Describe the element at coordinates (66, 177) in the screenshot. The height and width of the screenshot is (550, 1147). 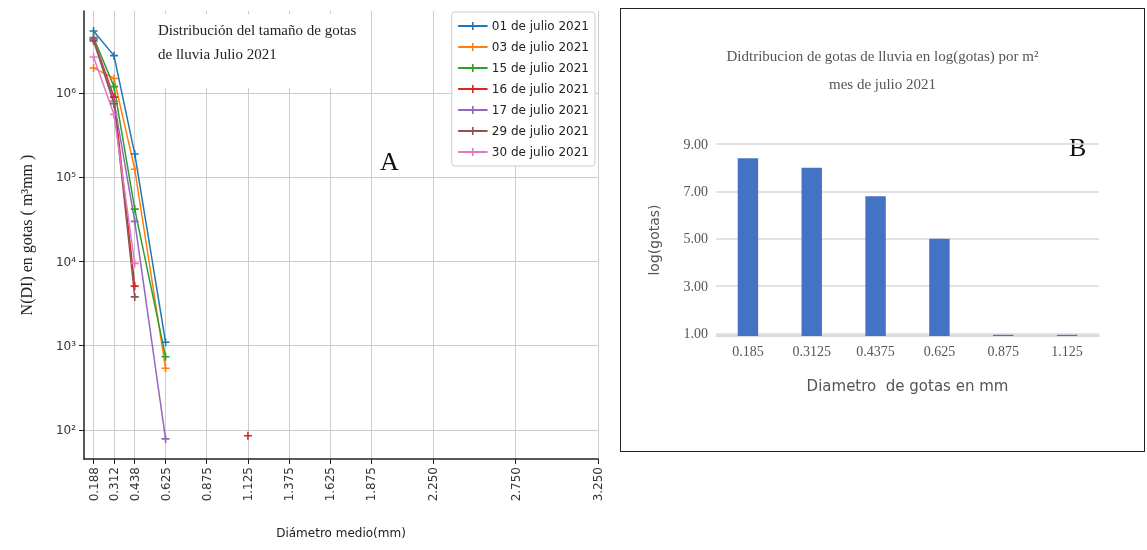
I see `y-tick-label: 10⁵` at that location.